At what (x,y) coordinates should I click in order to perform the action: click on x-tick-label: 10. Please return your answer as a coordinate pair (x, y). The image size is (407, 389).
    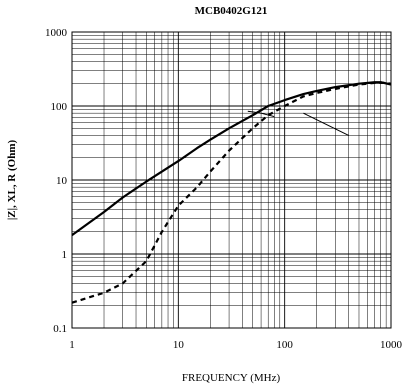
    Looking at the image, I should click on (179, 345).